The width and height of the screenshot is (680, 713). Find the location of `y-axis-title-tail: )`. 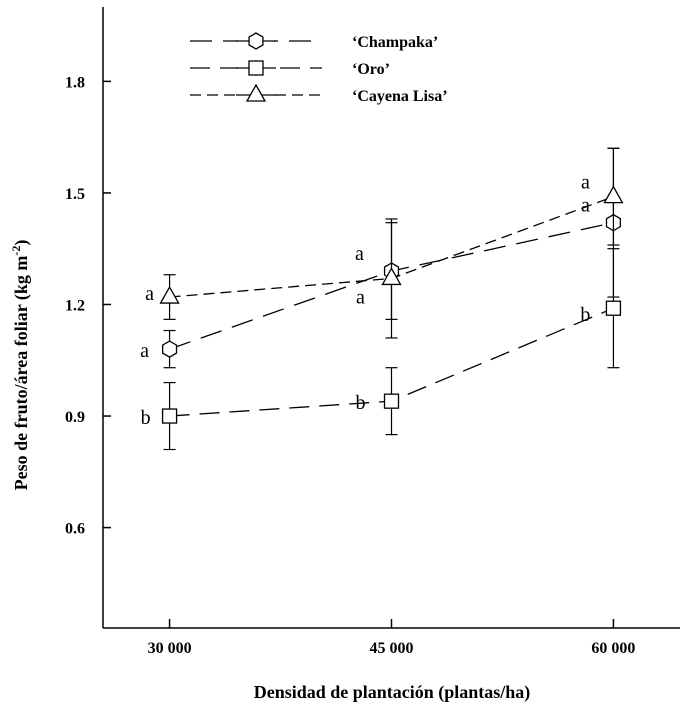

y-axis-title-tail: ) is located at coordinates (21, 243).